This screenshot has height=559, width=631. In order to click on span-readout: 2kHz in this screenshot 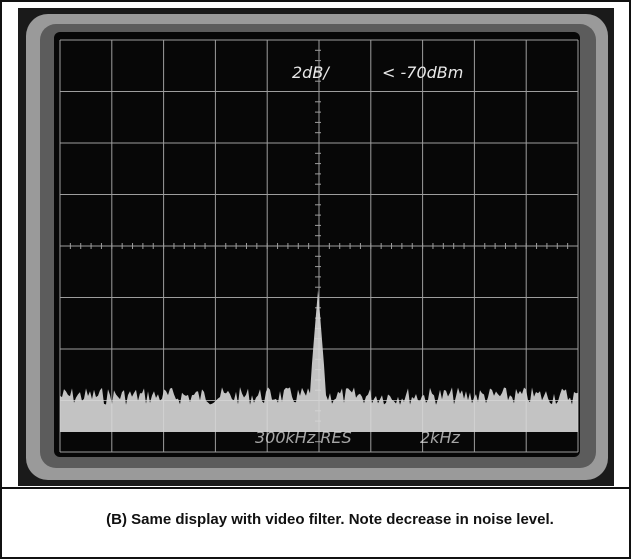, I will do `click(440, 437)`.